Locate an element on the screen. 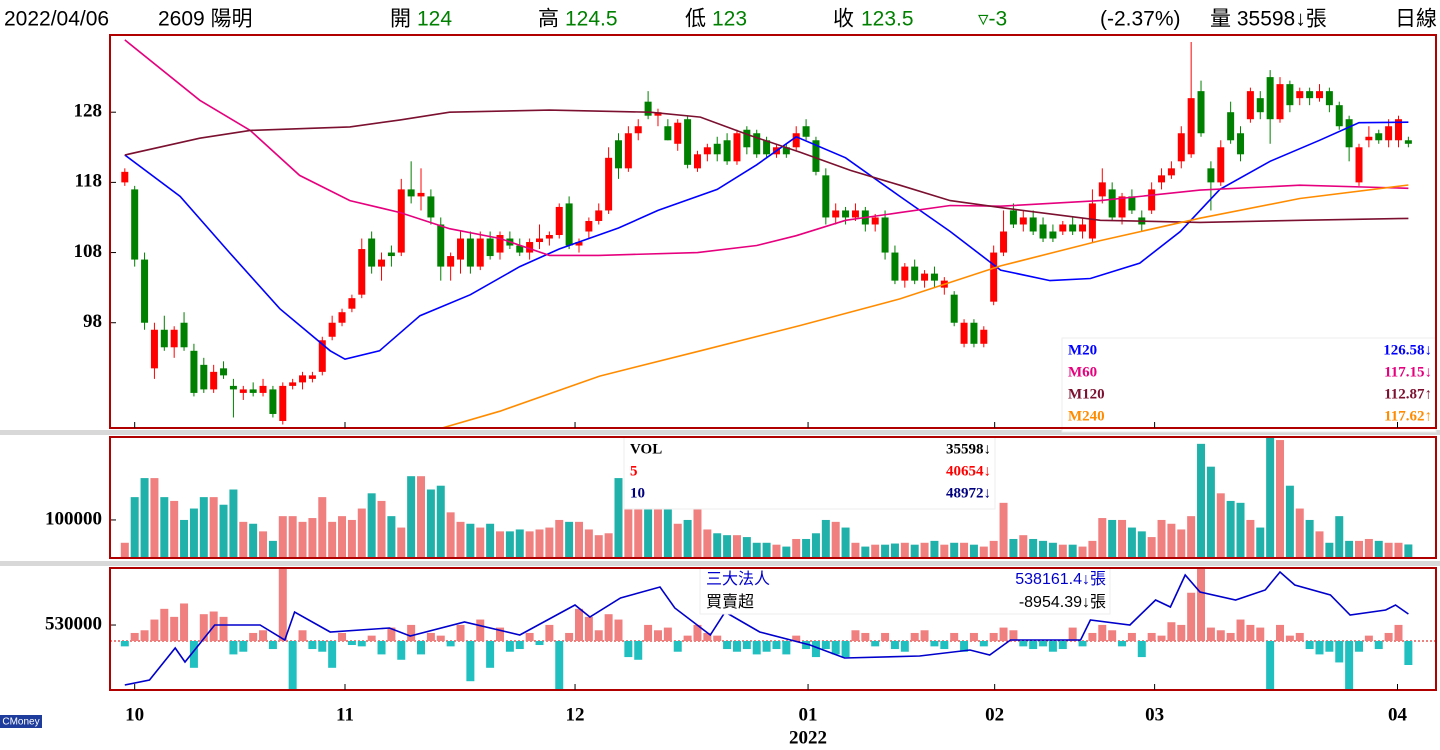 This screenshot has height=750, width=1440. x-tick-label: 12 is located at coordinates (575, 714).